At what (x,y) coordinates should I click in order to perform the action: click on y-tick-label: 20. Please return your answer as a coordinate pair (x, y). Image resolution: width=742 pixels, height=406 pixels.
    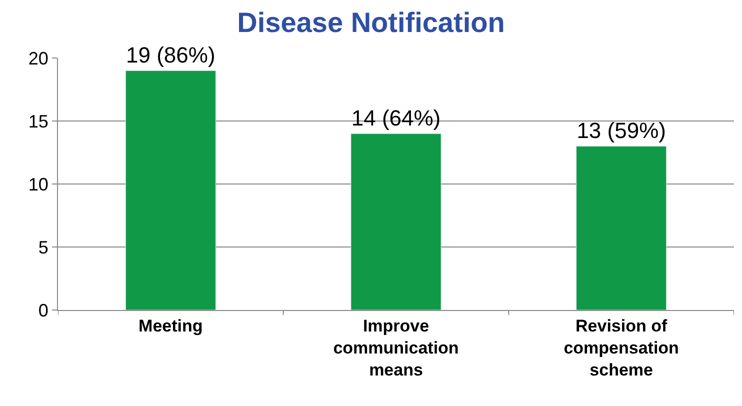
    Looking at the image, I should click on (38, 58).